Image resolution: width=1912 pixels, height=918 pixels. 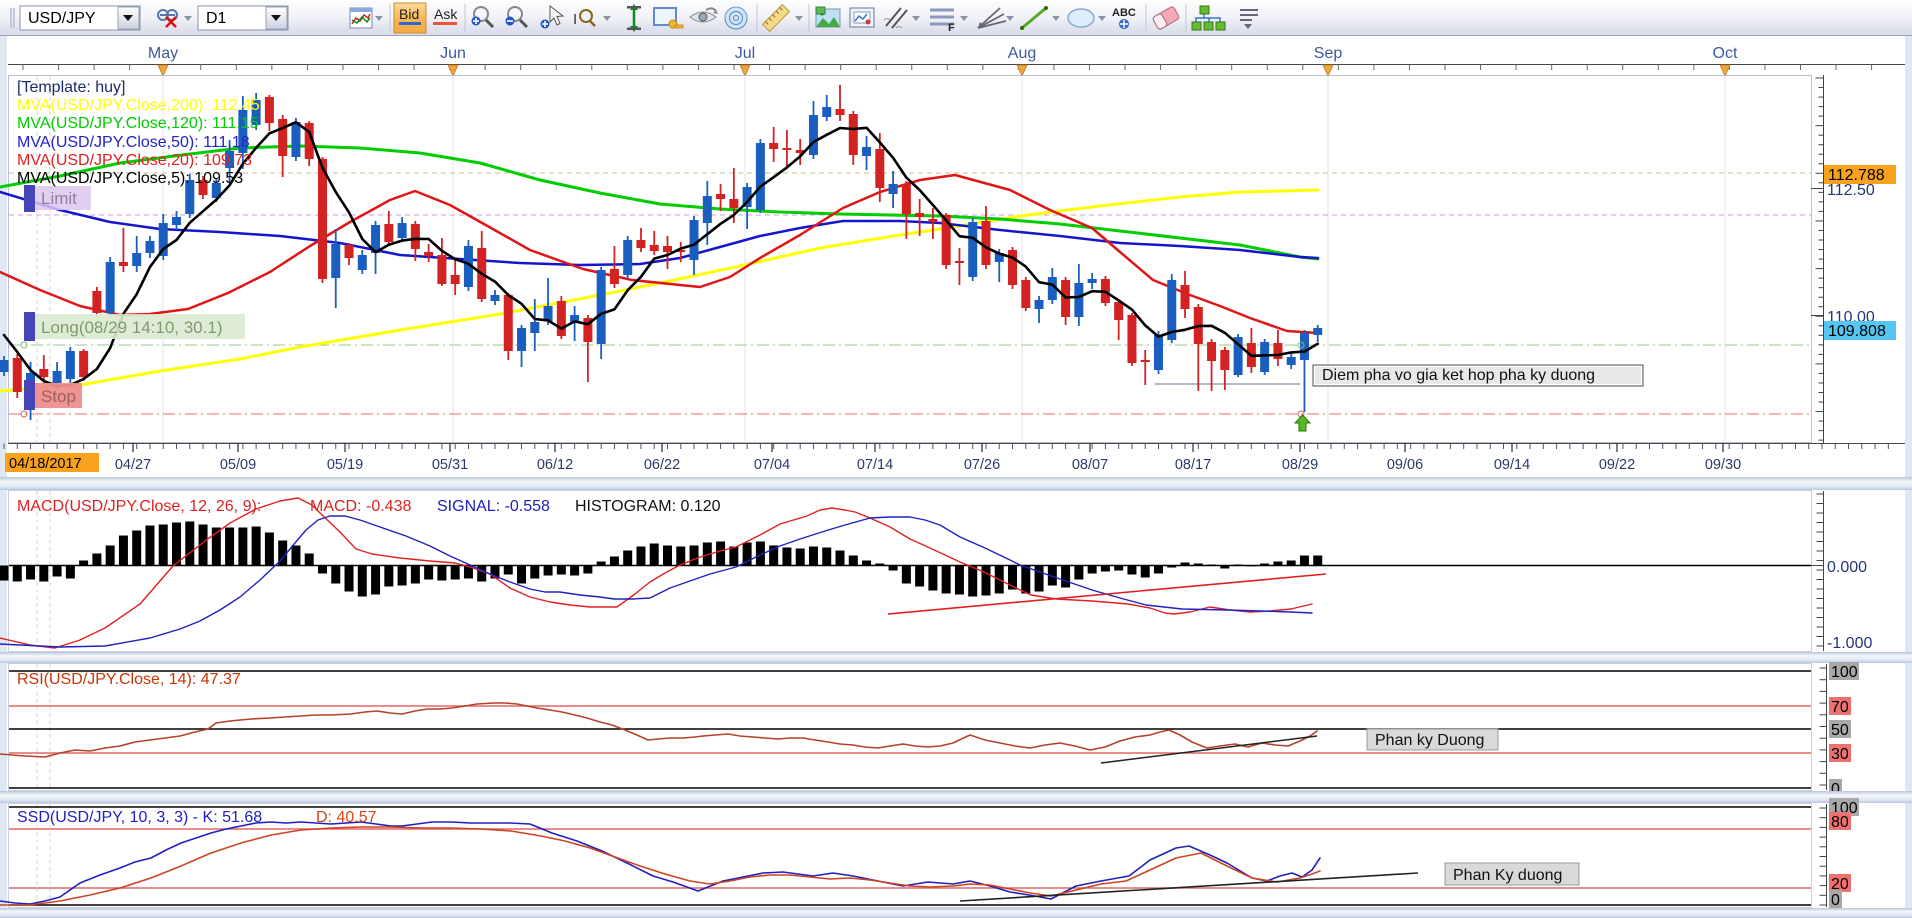 What do you see at coordinates (71, 87) in the screenshot?
I see `svg-text: [Template: huy]` at bounding box center [71, 87].